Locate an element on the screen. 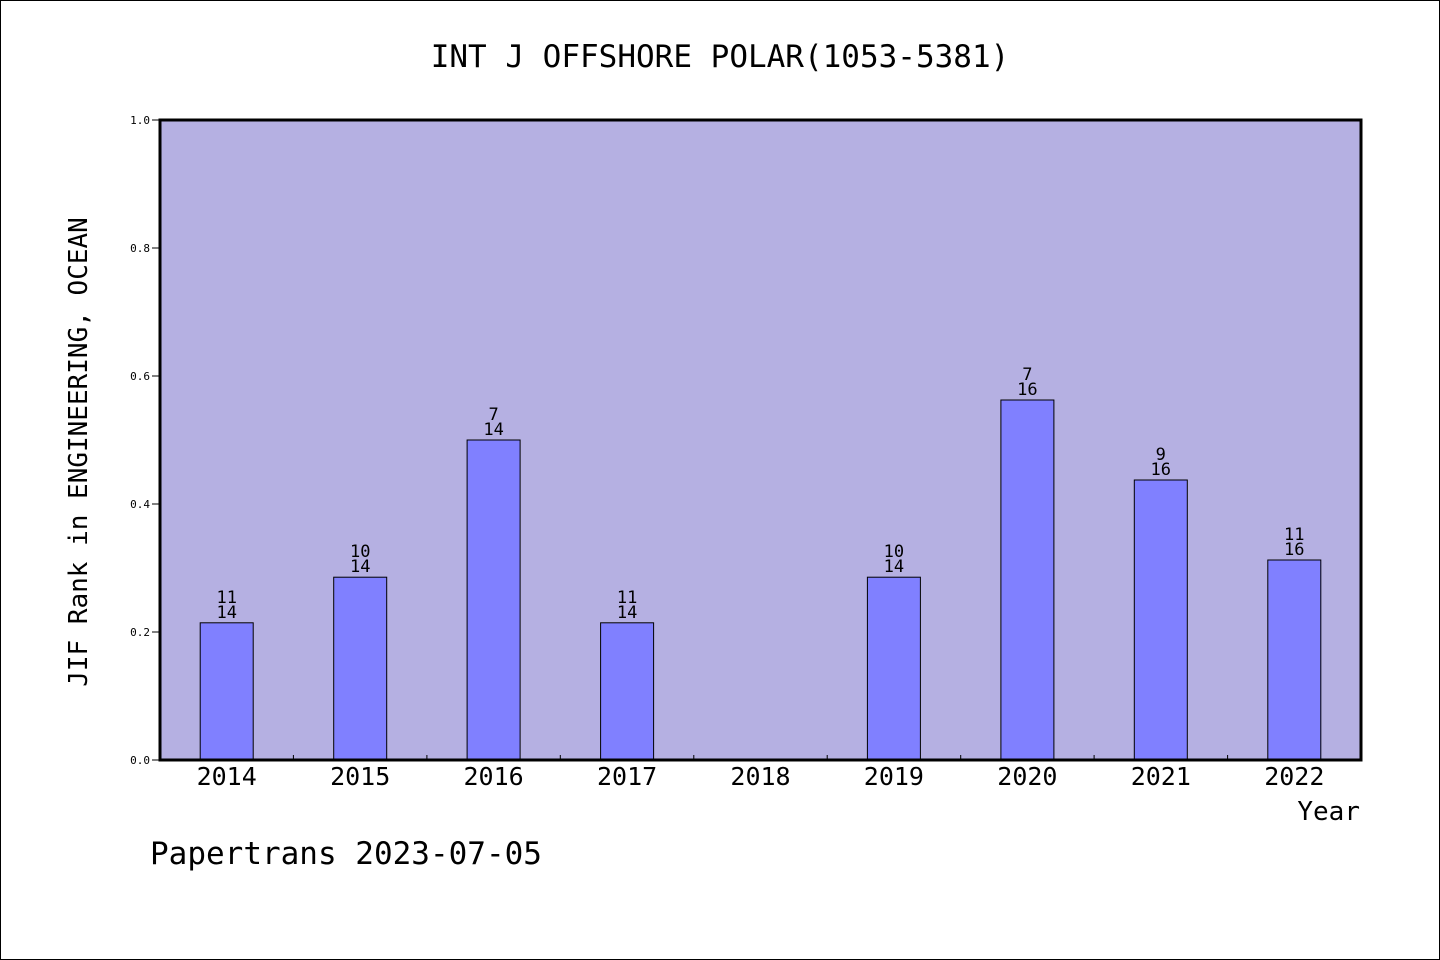  bar-total-label-2022: 16 is located at coordinates (1294, 550).